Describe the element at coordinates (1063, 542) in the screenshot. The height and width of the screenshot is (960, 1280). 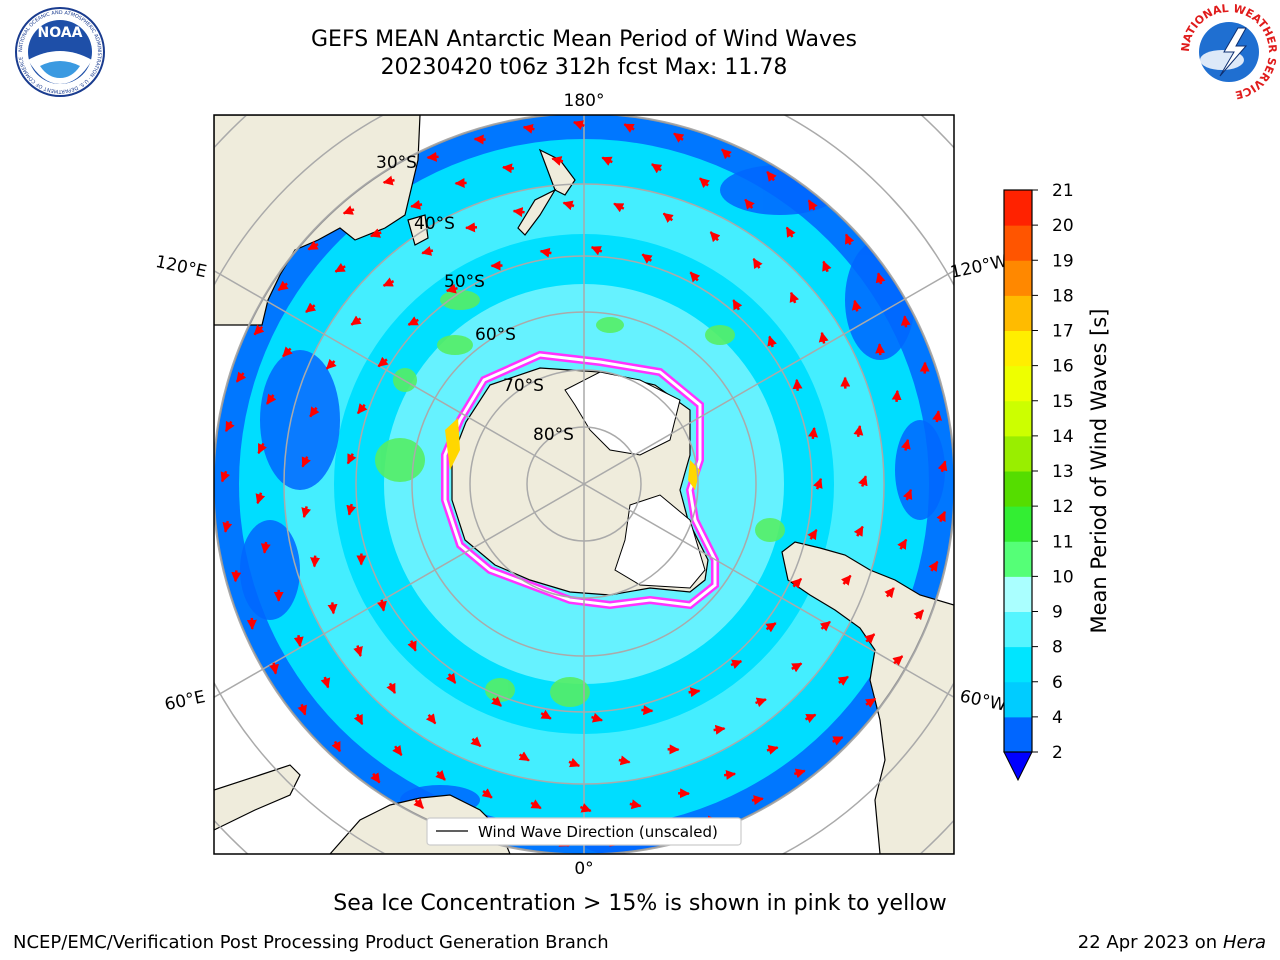
I see `colorbar-tick-label: 11` at that location.